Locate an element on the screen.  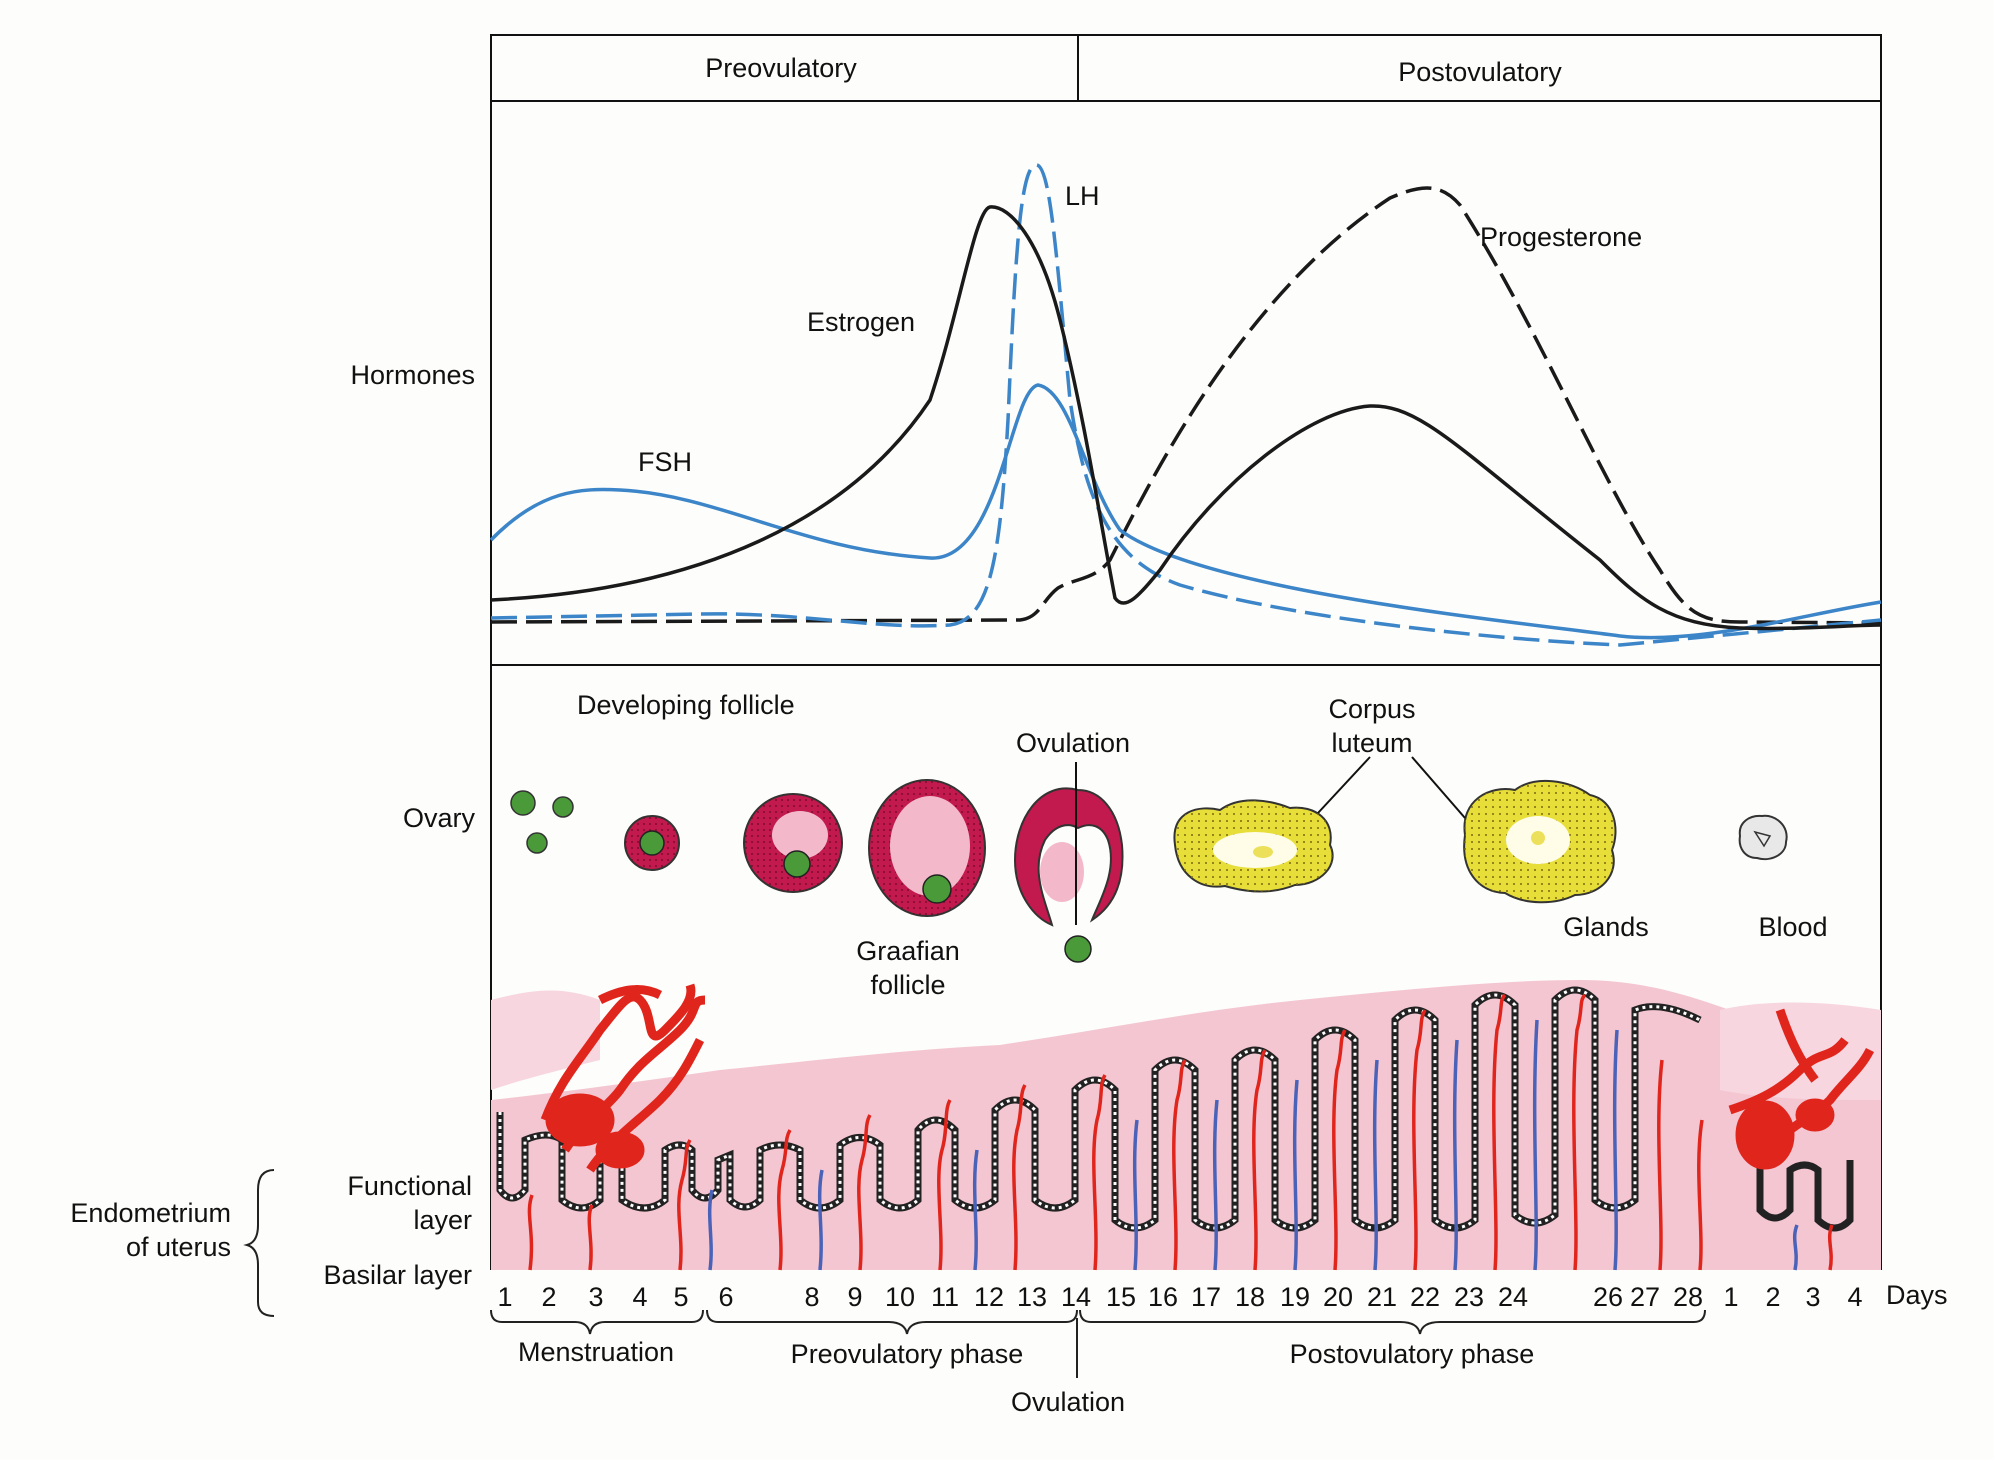
day-tick: 10 is located at coordinates (900, 1297).